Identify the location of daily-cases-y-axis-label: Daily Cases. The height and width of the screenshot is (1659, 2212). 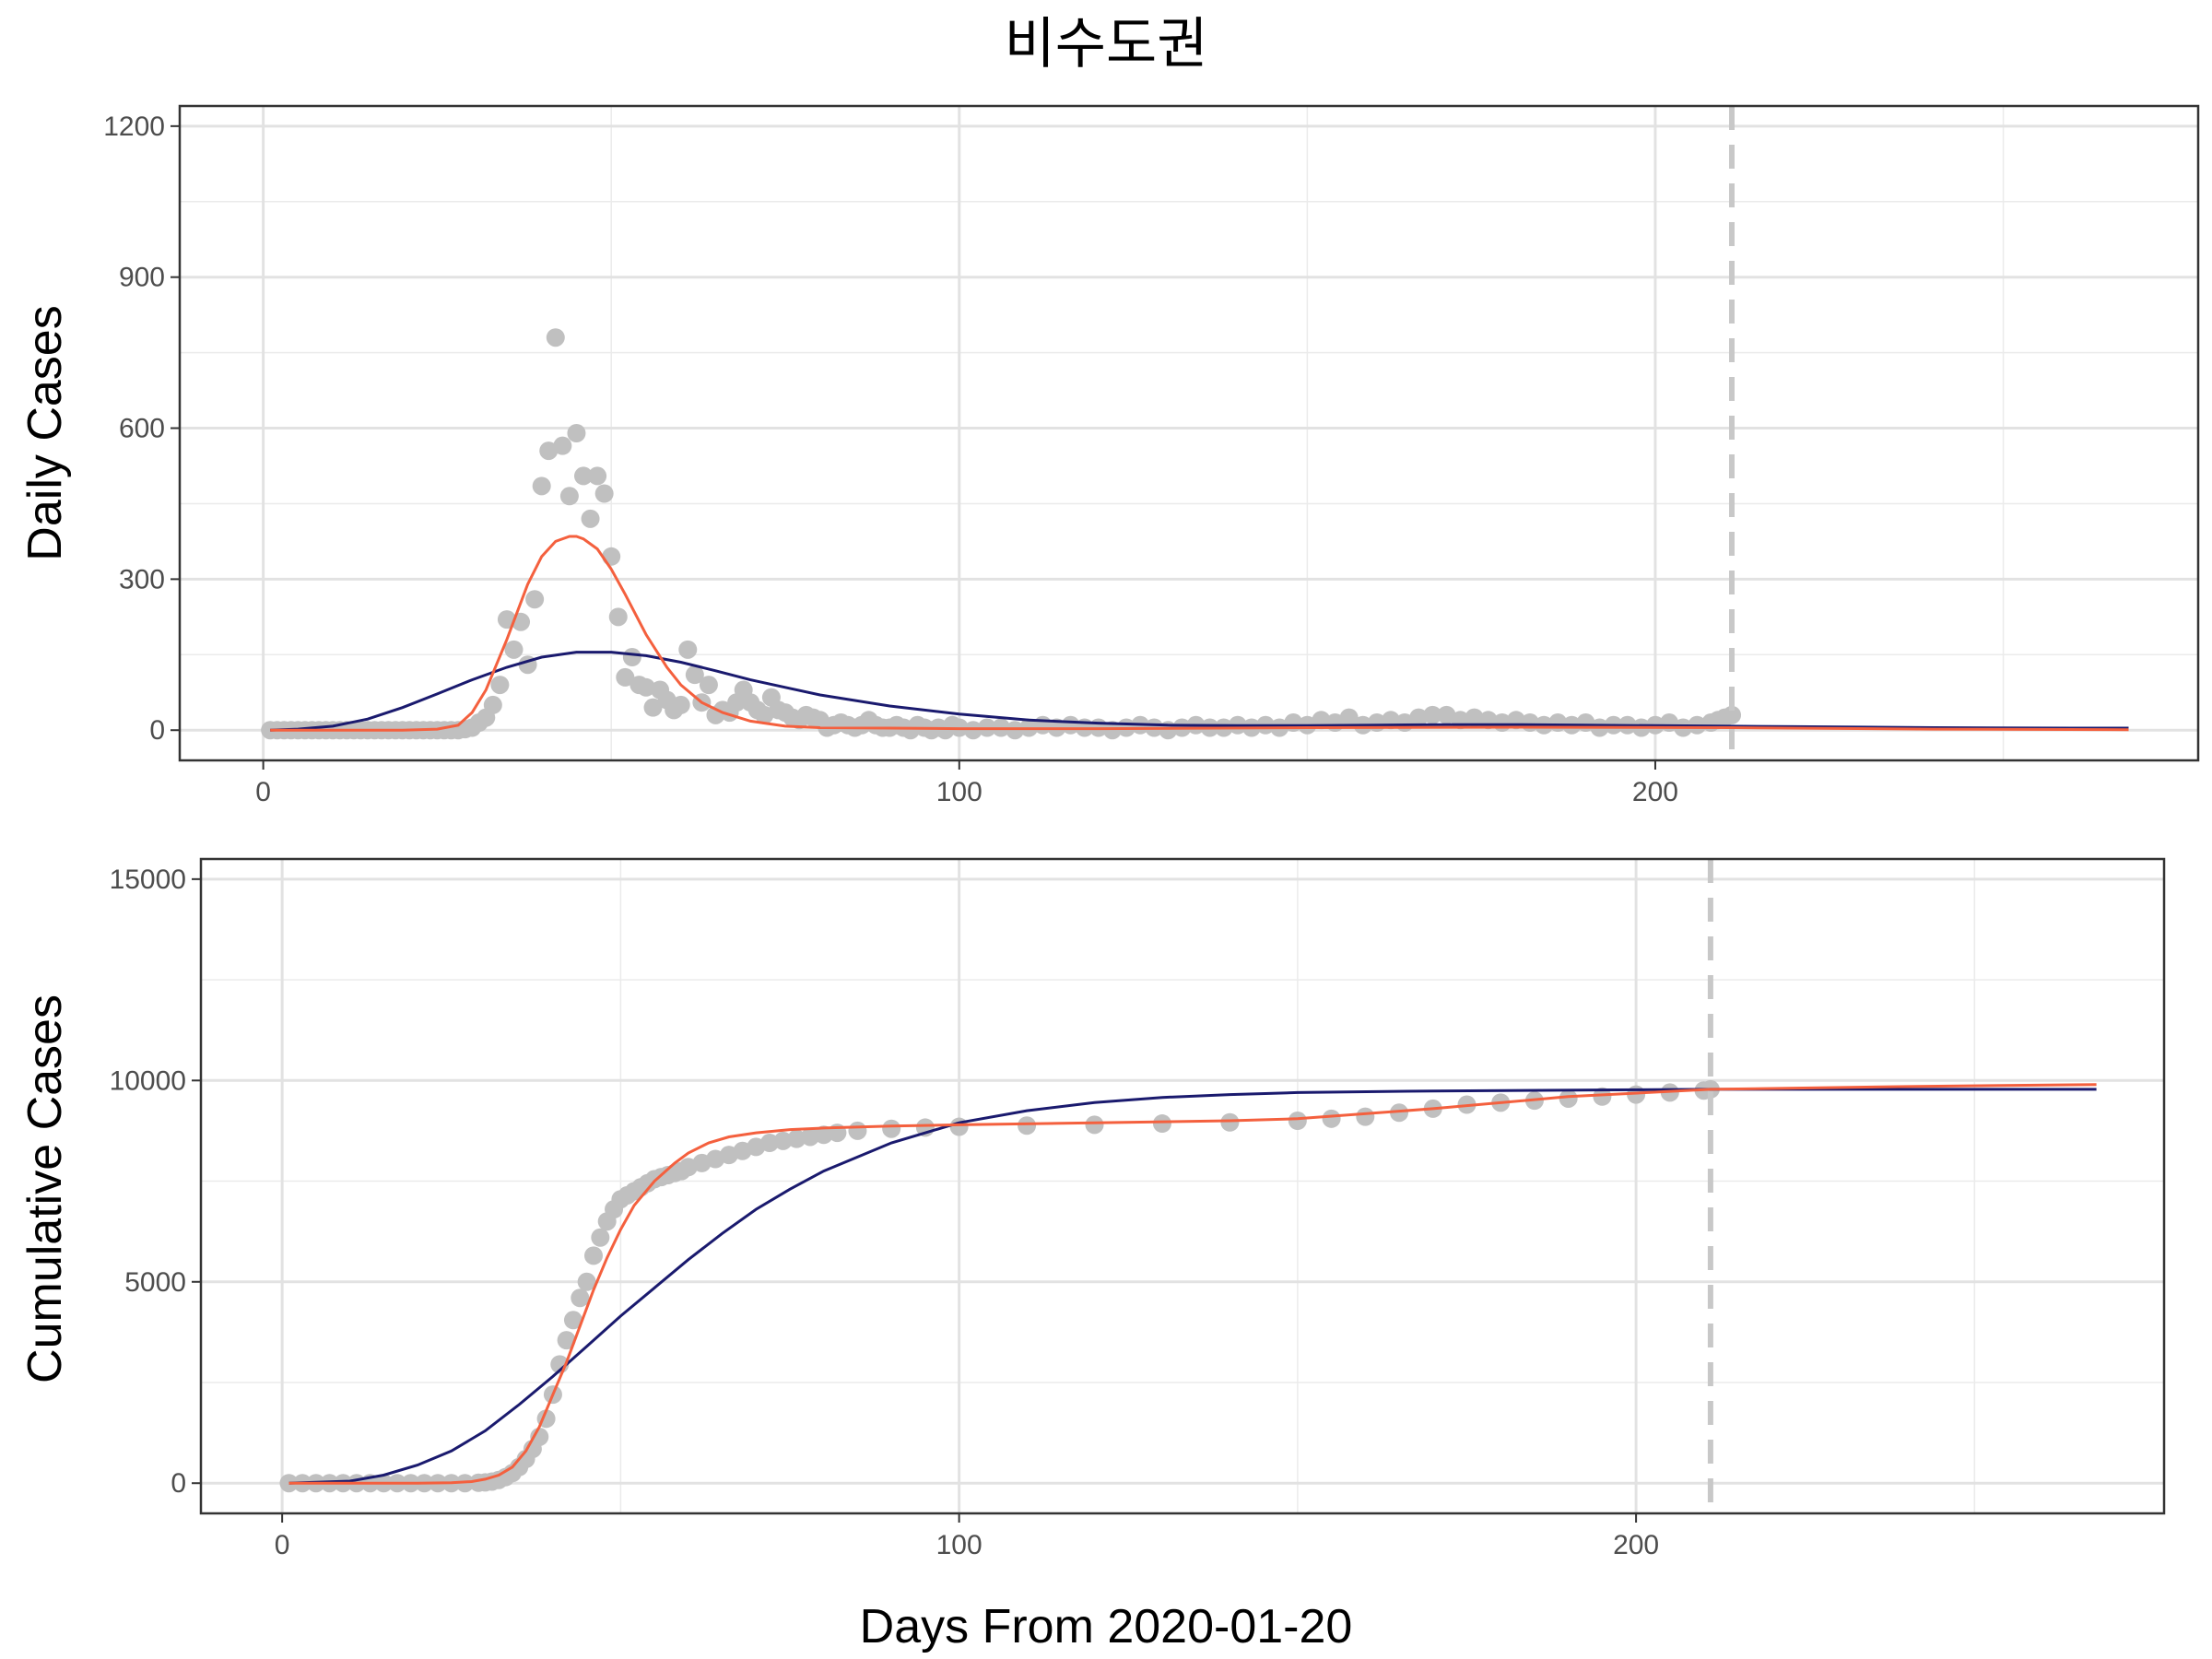
(45, 432).